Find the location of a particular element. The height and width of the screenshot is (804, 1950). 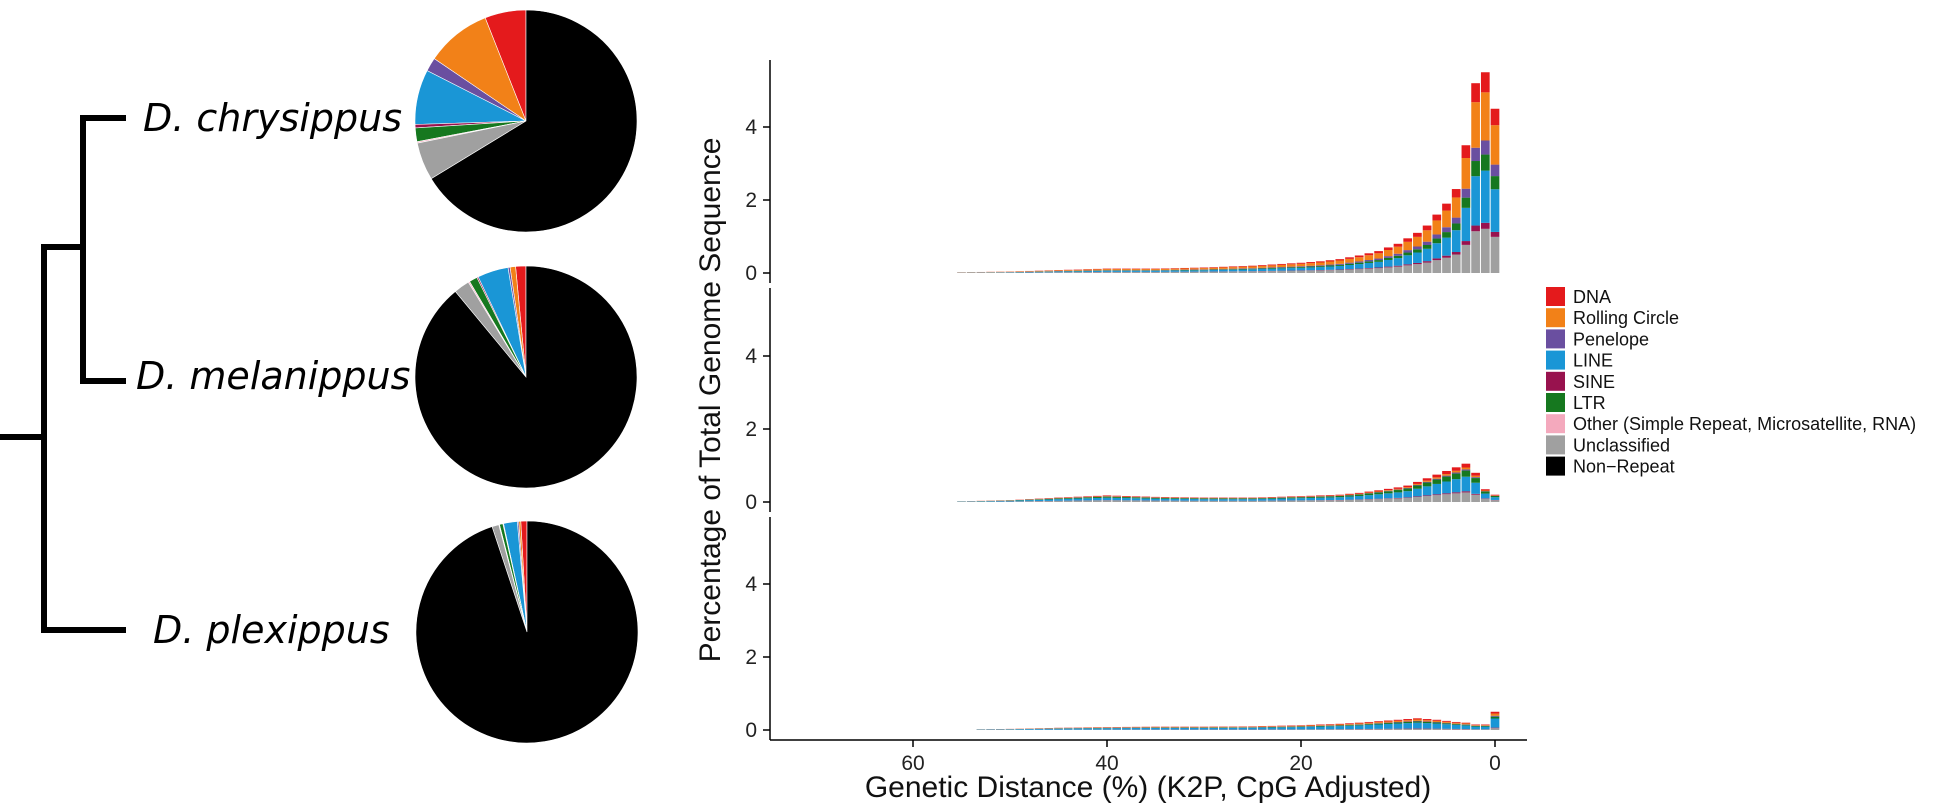

bar-d-melanippus-27-unclassified is located at coordinates (1233, 501).